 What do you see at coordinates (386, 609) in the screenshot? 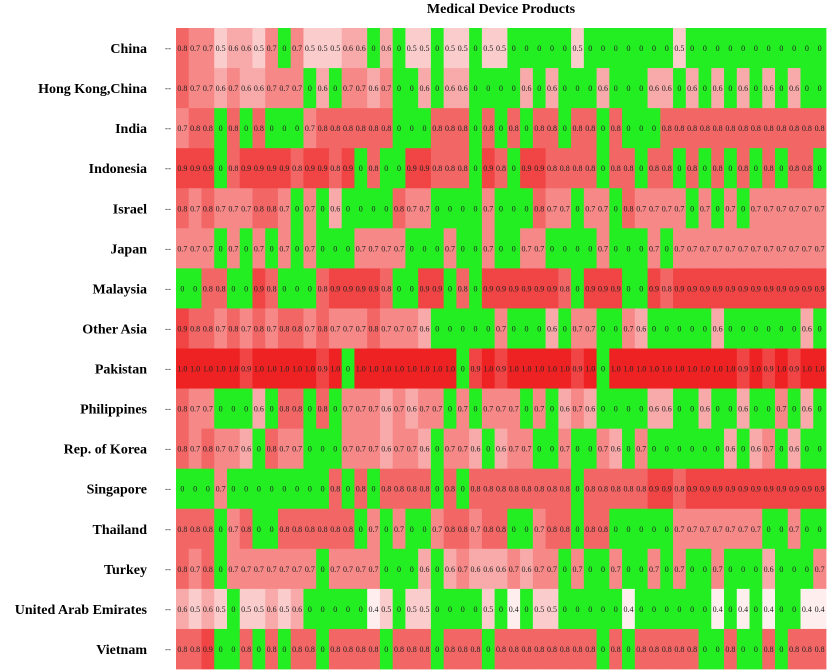
I see `cell-value-label: 0.5` at bounding box center [386, 609].